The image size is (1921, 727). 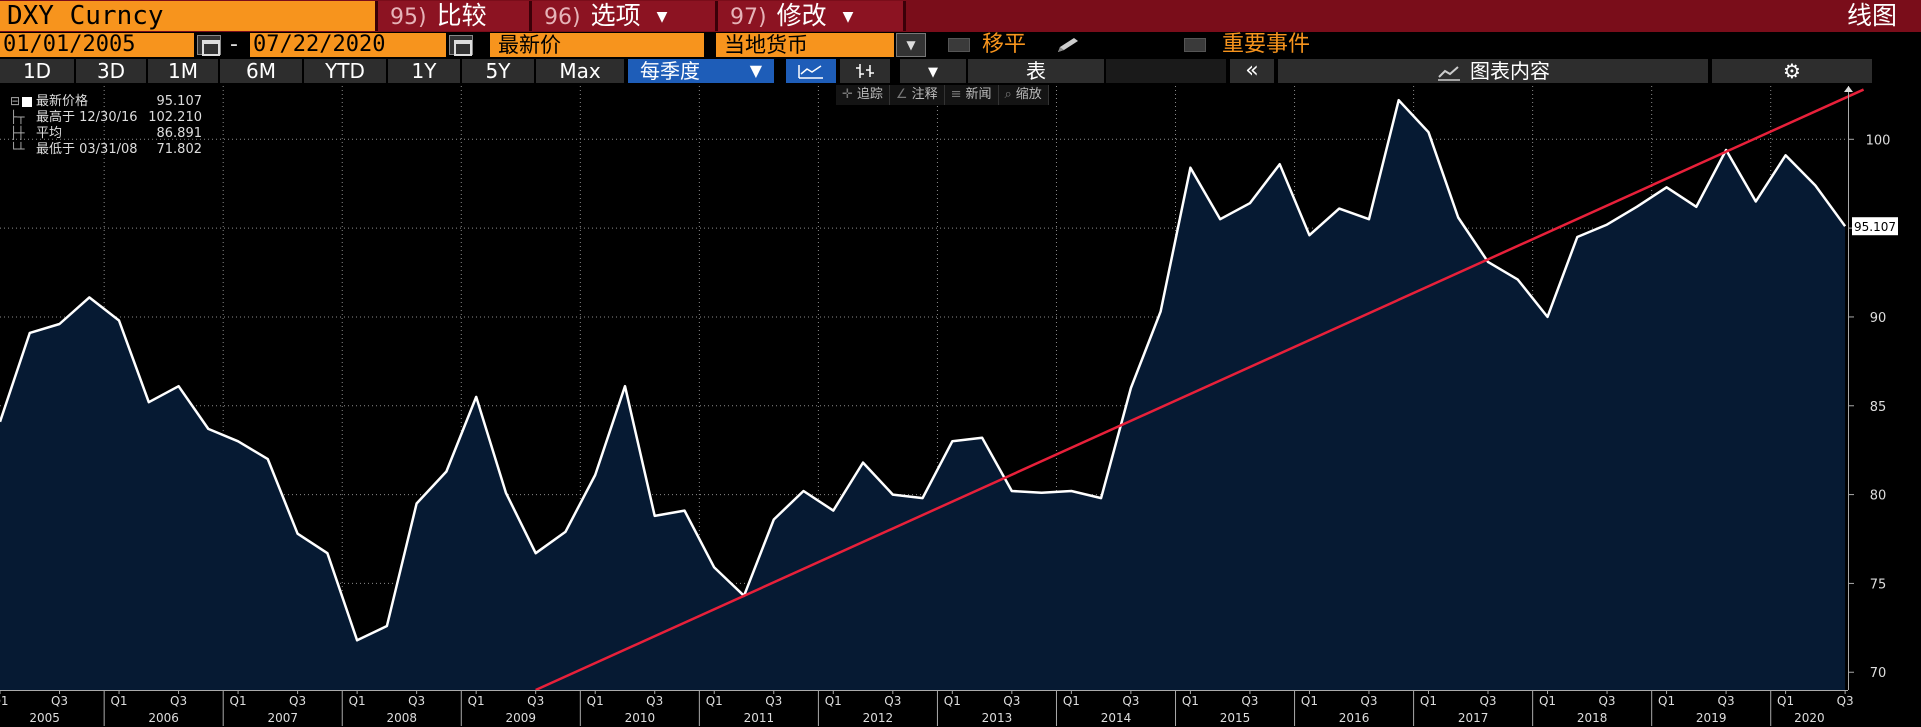 What do you see at coordinates (189, 16) in the screenshot?
I see `ticker-field: DXY Curncy` at bounding box center [189, 16].